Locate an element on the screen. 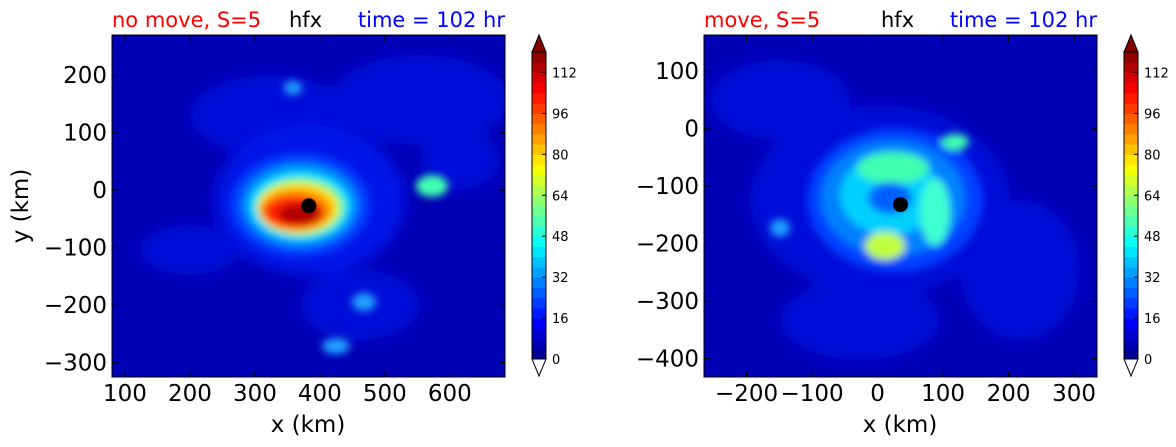 Image resolution: width=1176 pixels, height=447 pixels. x-tick-label: −100 is located at coordinates (811, 394).